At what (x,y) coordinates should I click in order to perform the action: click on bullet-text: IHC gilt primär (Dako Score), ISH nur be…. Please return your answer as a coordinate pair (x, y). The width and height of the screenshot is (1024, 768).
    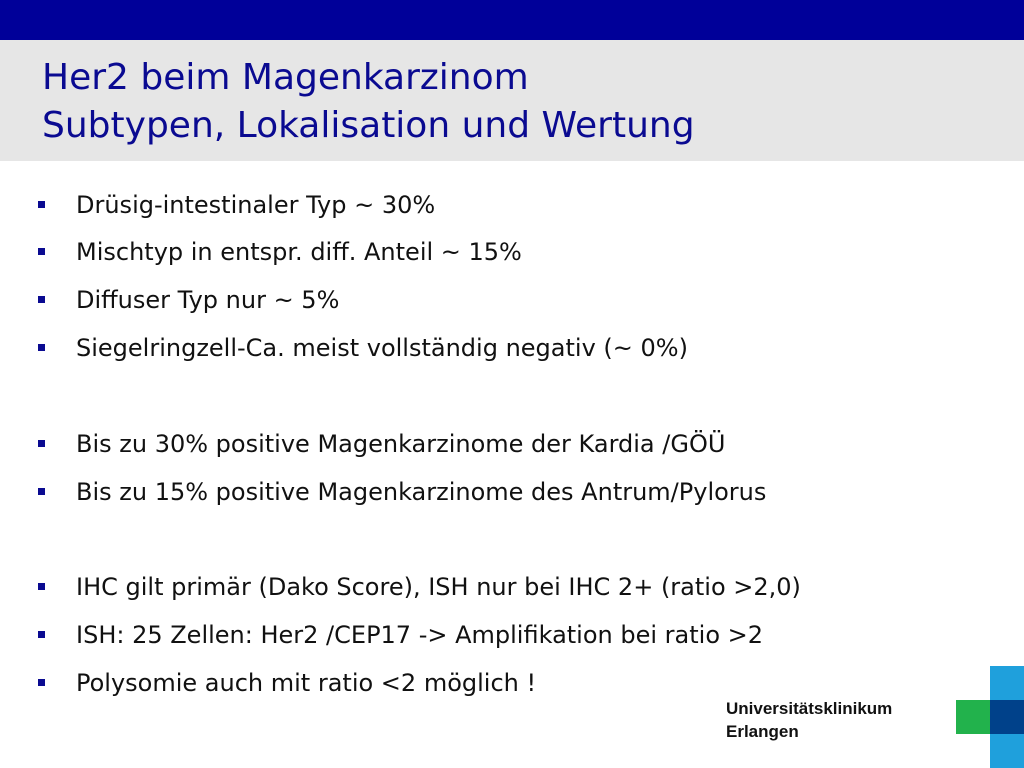
    Looking at the image, I should click on (438, 587).